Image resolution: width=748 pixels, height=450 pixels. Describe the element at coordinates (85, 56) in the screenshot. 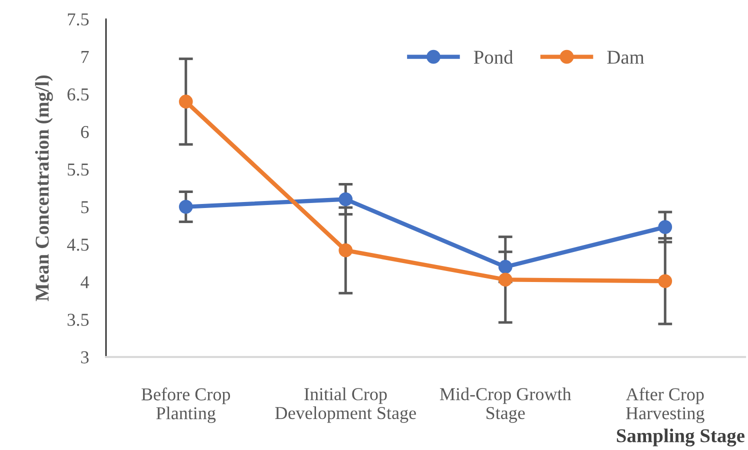

I see `y-tick-label: 7` at that location.